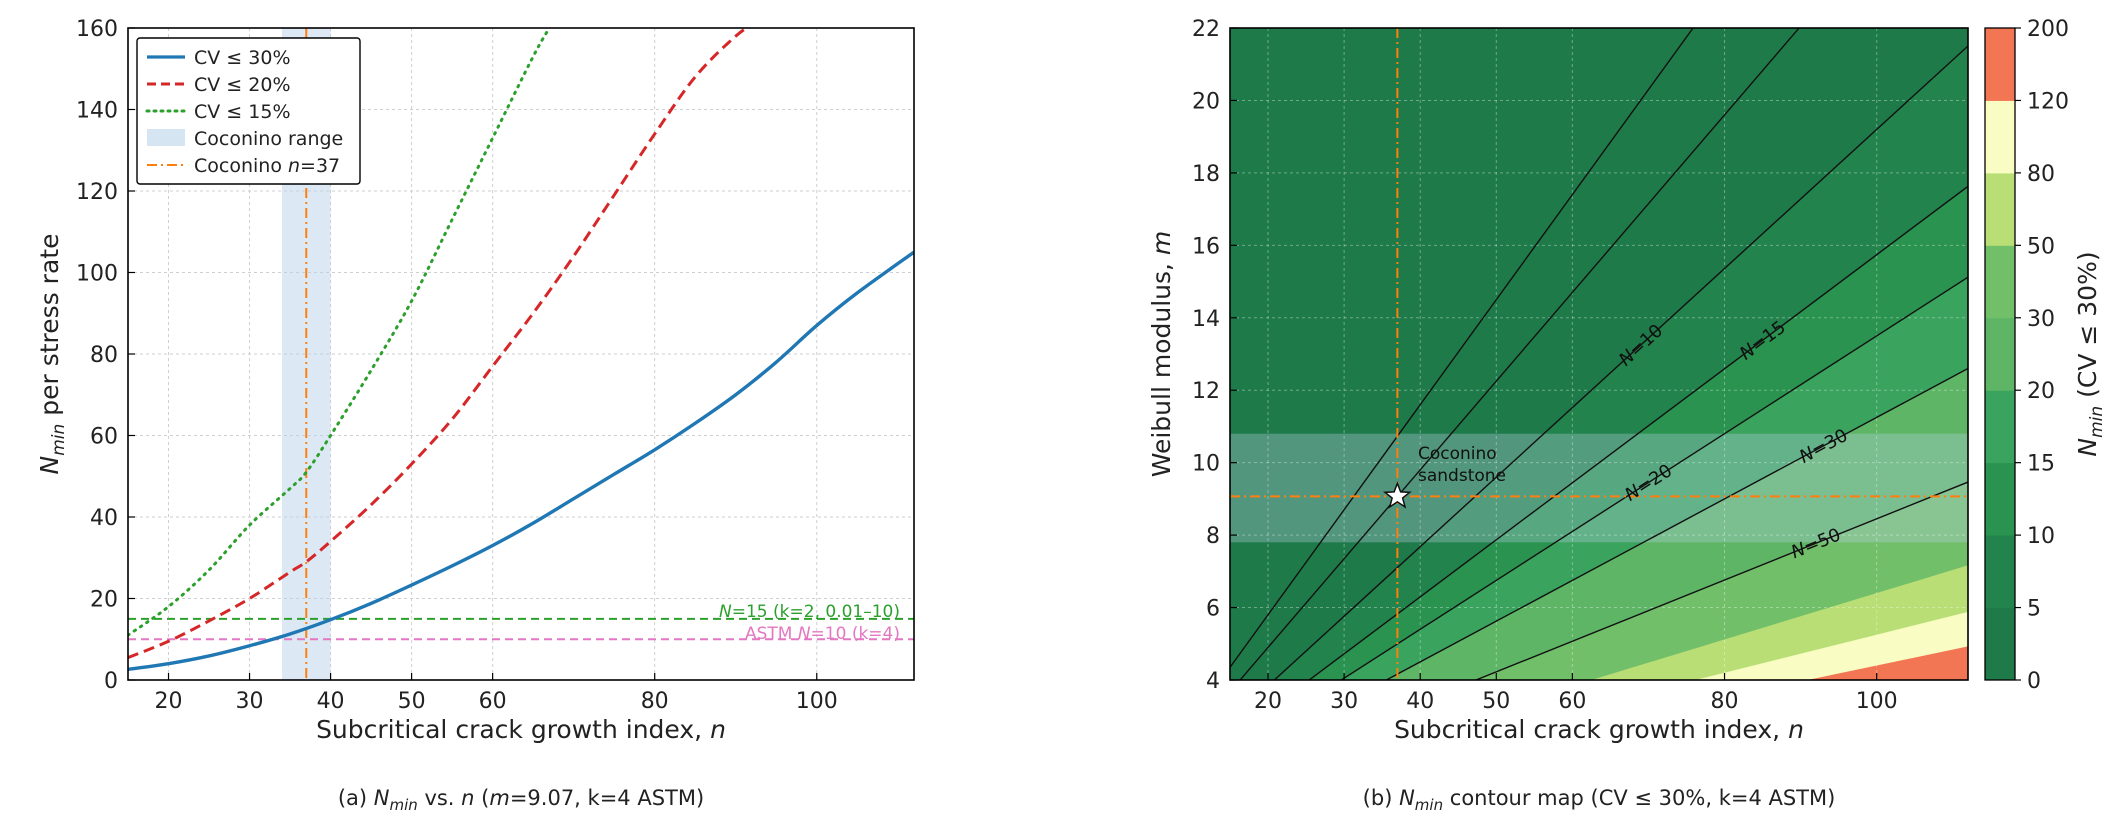 This screenshot has width=2128, height=831. What do you see at coordinates (2026, 355) in the screenshot?
I see `colorbar: 0 5 10 15 20 30 50 80 120 200` at bounding box center [2026, 355].